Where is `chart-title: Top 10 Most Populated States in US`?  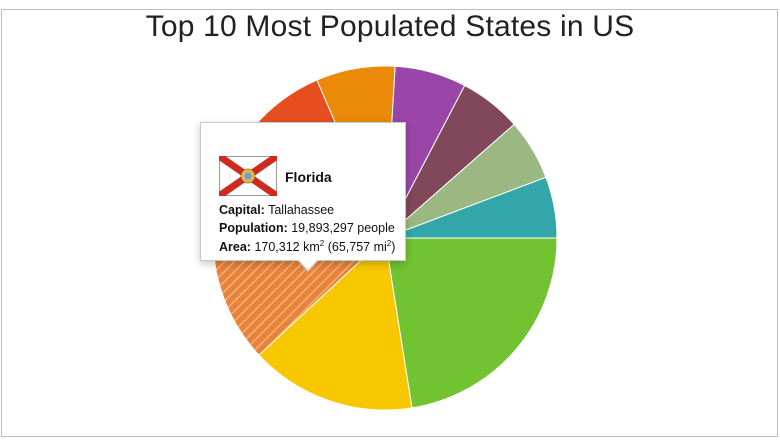 chart-title: Top 10 Most Populated States in US is located at coordinates (390, 26).